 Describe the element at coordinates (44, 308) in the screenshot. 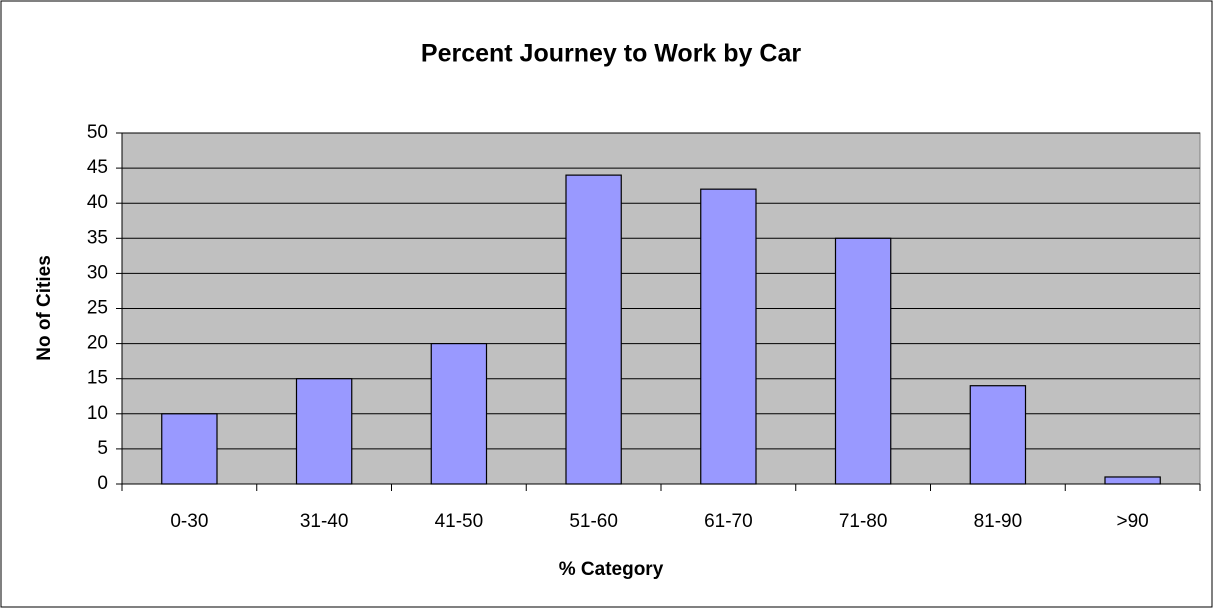

I see `y-axis-label: No of Cities` at that location.